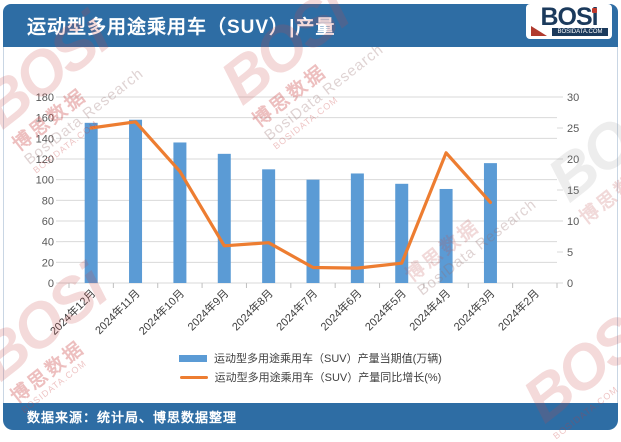 The width and height of the screenshot is (621, 442). Describe the element at coordinates (161, 311) in the screenshot. I see `x-axis-label: 2024年10月` at that location.